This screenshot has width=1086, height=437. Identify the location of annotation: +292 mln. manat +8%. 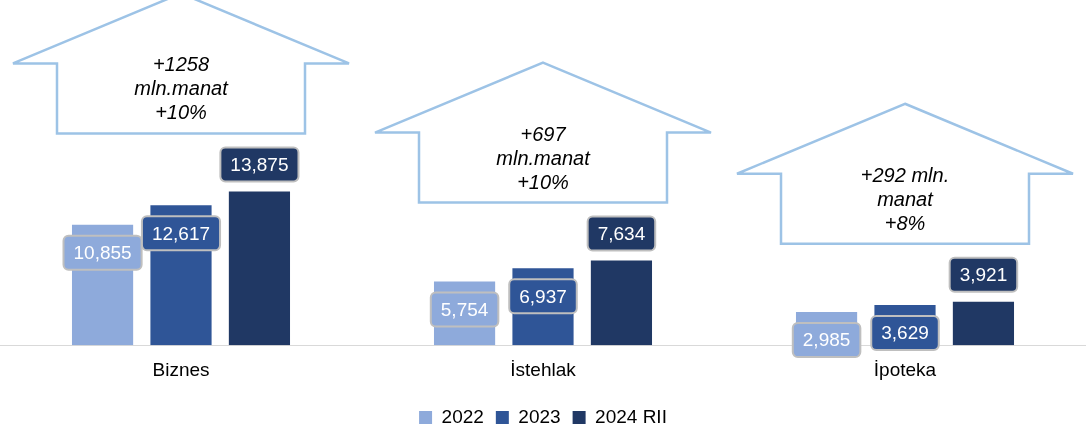
(905, 198).